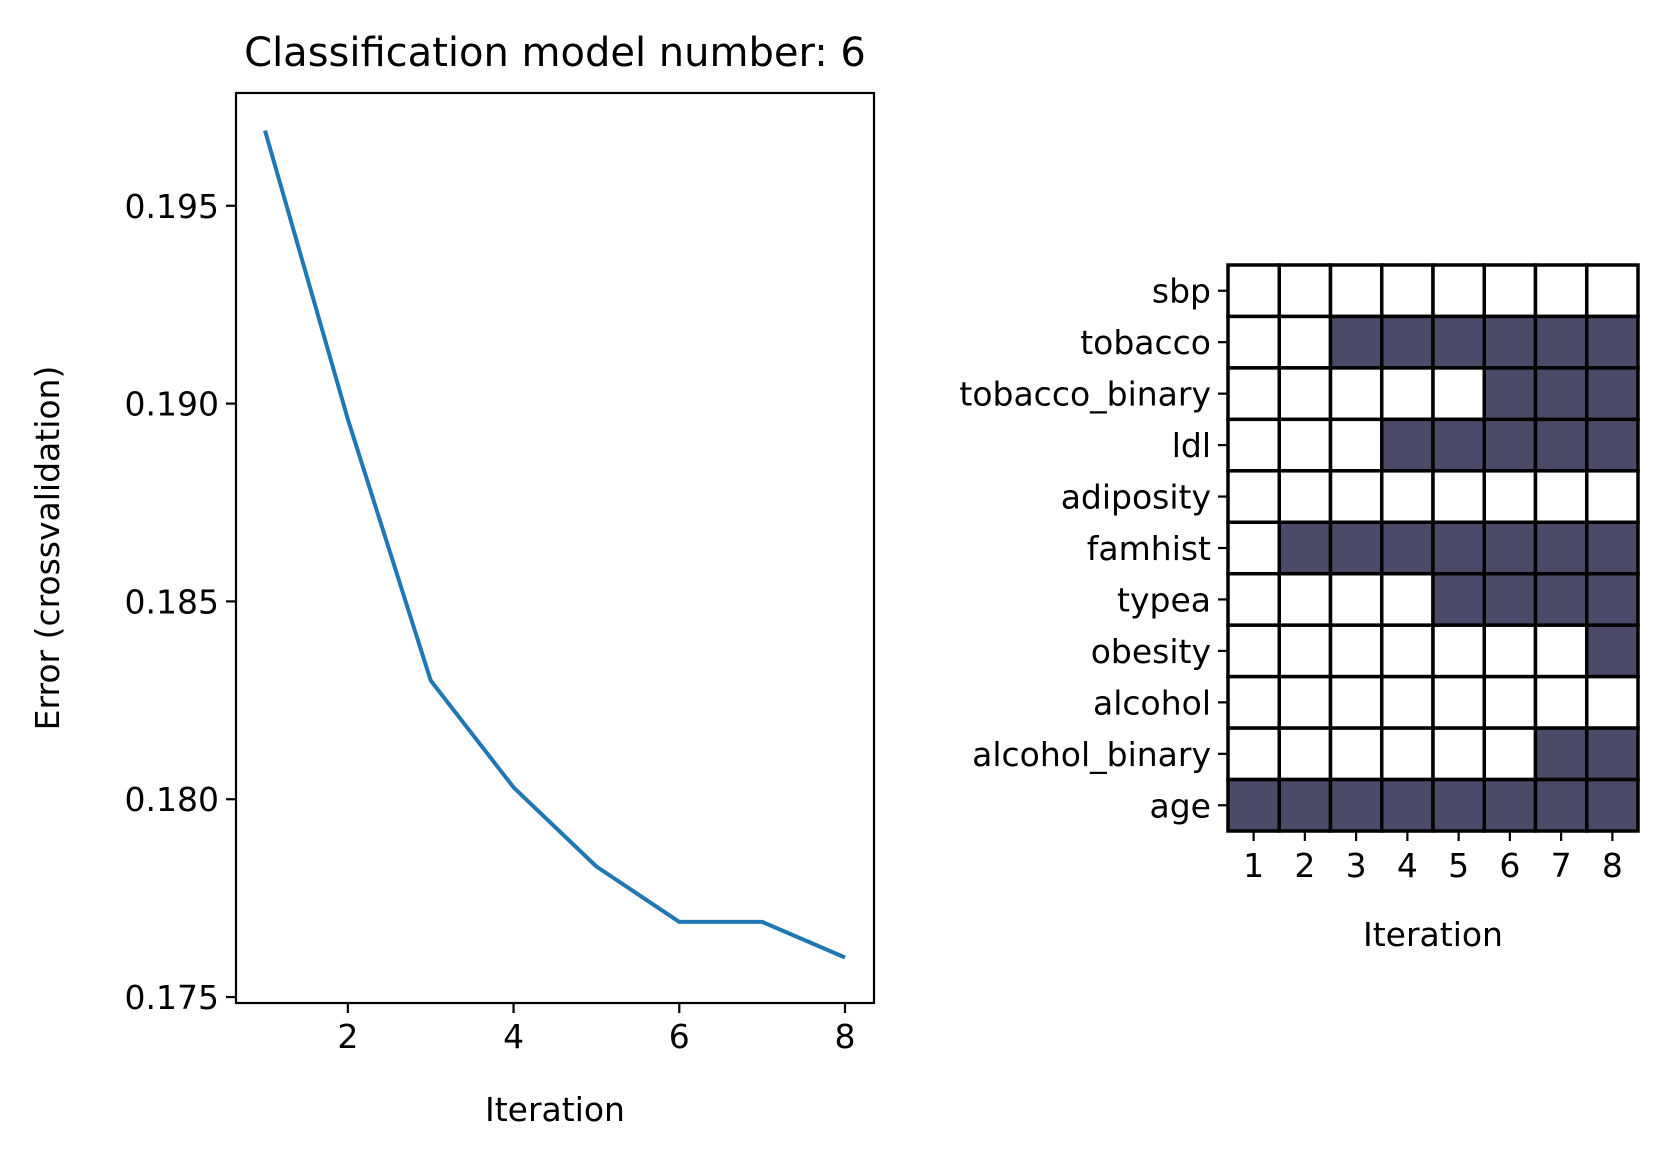  What do you see at coordinates (1136, 497) in the screenshot?
I see `heatmap-feature-label: adiposity` at bounding box center [1136, 497].